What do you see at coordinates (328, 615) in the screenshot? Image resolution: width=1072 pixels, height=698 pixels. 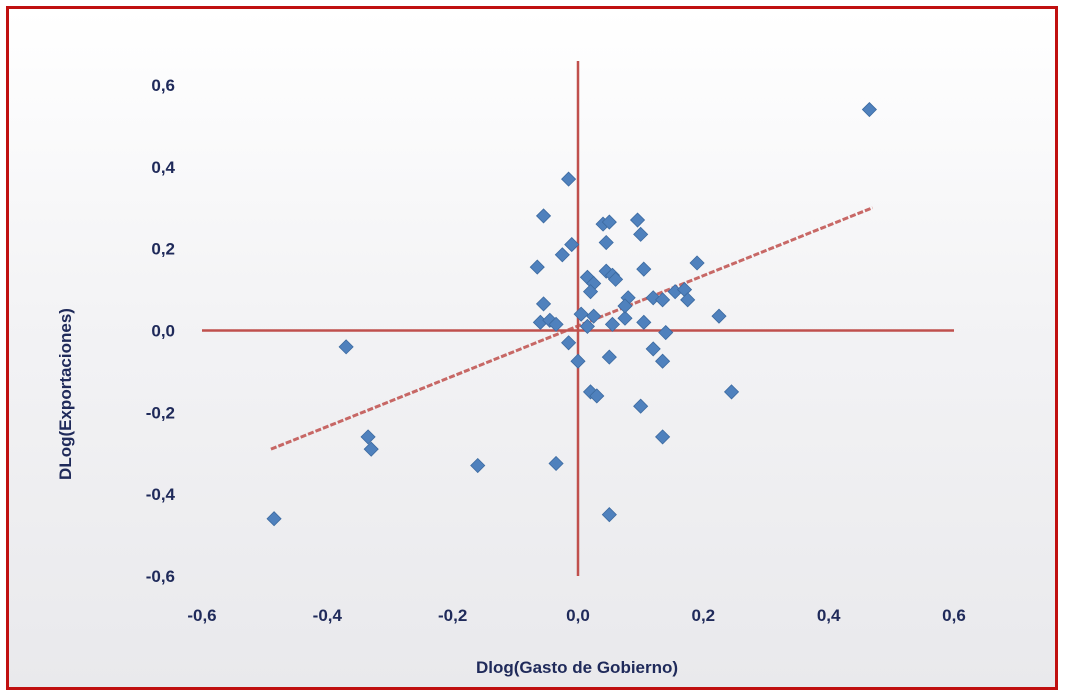 I see `x-tick-label: -0,4` at bounding box center [328, 615].